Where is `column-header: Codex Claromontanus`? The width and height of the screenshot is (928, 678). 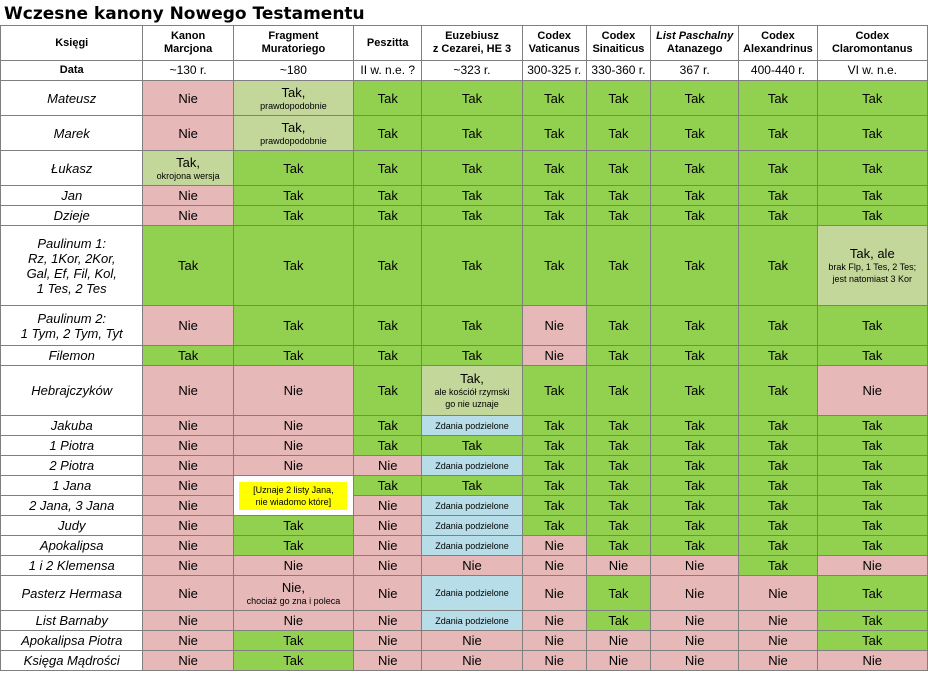 column-header: Codex Claromontanus is located at coordinates (872, 43).